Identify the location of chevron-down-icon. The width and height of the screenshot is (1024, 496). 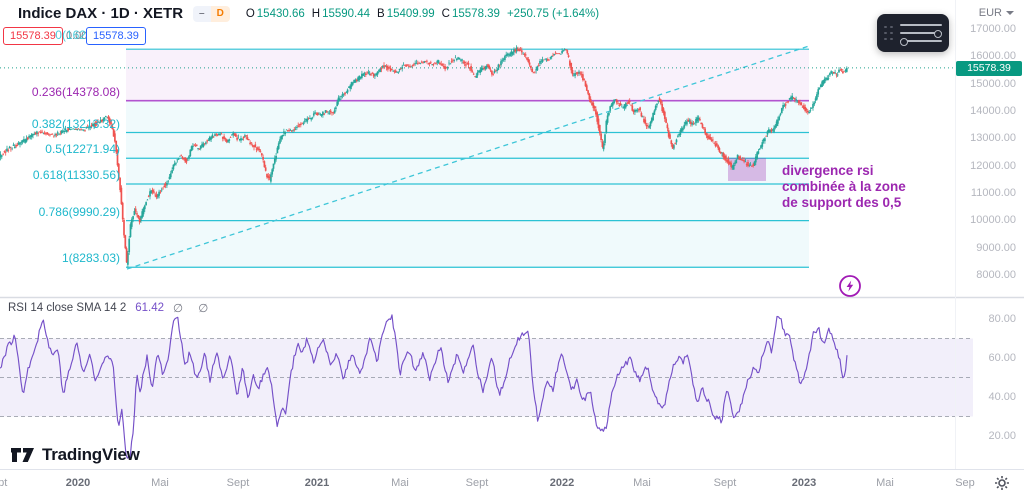
(1010, 13).